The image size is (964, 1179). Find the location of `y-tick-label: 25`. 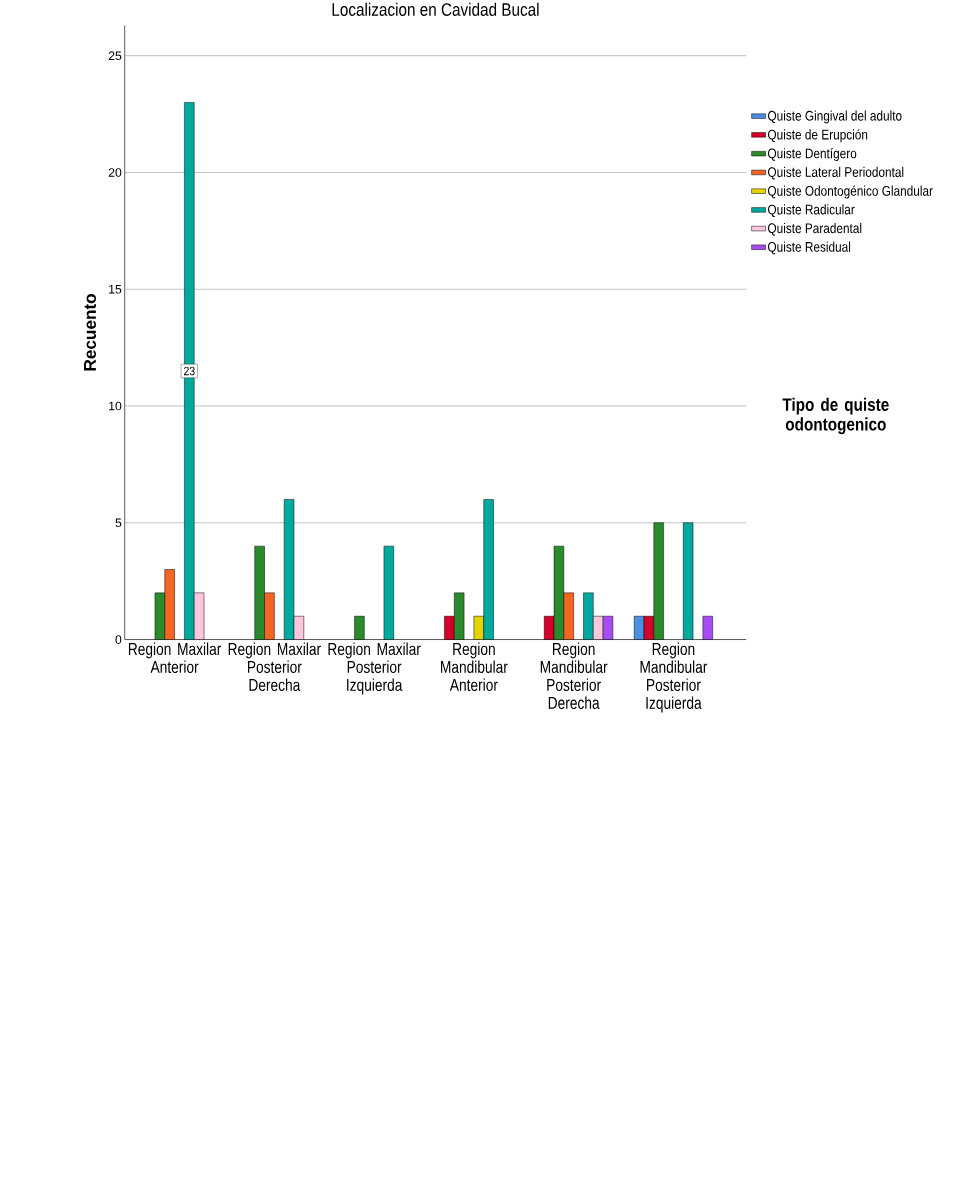

y-tick-label: 25 is located at coordinates (115, 56).